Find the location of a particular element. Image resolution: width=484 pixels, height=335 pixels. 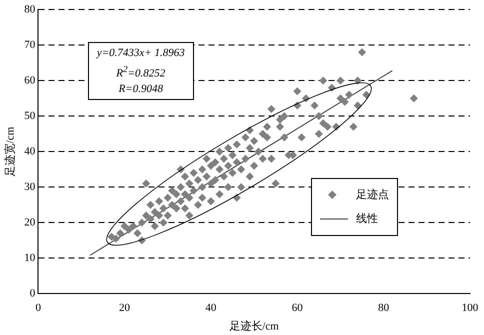

y-tick-label: 20 is located at coordinates (30, 222).